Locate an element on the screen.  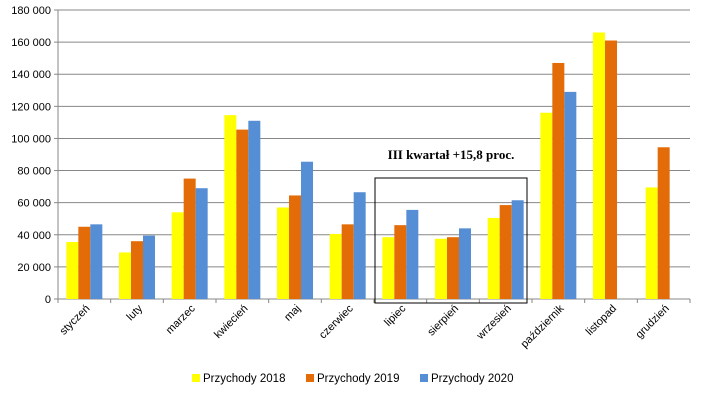
y-tick-label: 0 is located at coordinates (48, 300).